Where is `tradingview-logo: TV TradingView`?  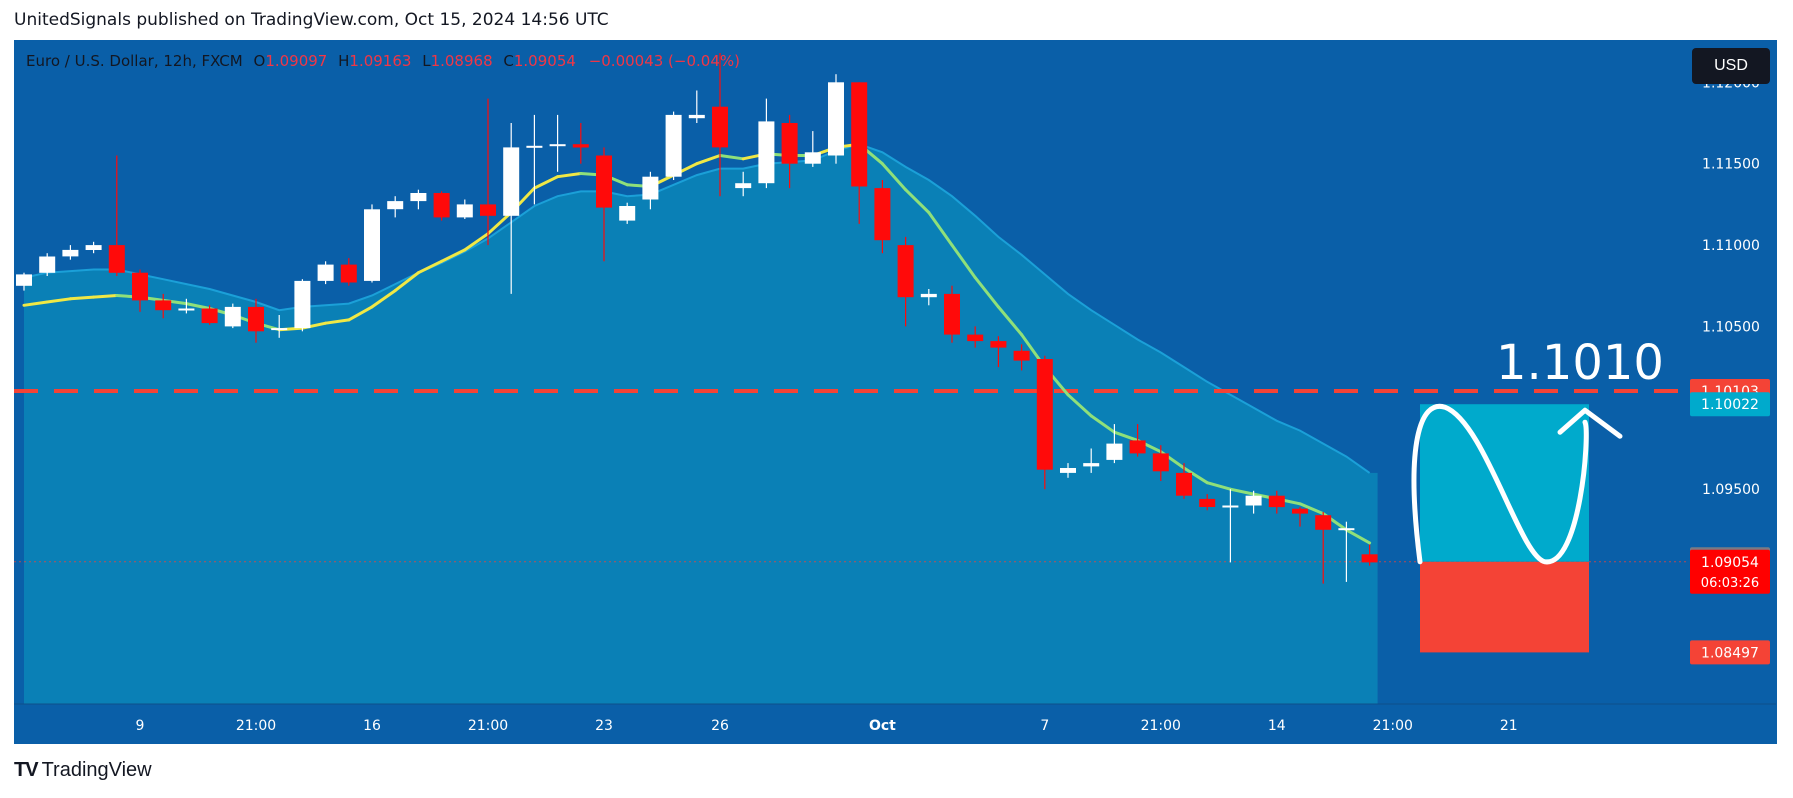 tradingview-logo: TV TradingView is located at coordinates (83, 770).